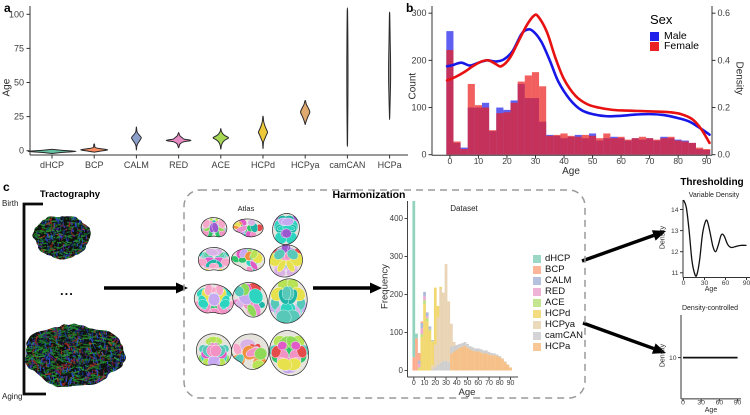 This screenshot has height=415, width=750. What do you see at coordinates (618, 336) in the screenshot?
I see `arrow-to-density-controlled` at bounding box center [618, 336].